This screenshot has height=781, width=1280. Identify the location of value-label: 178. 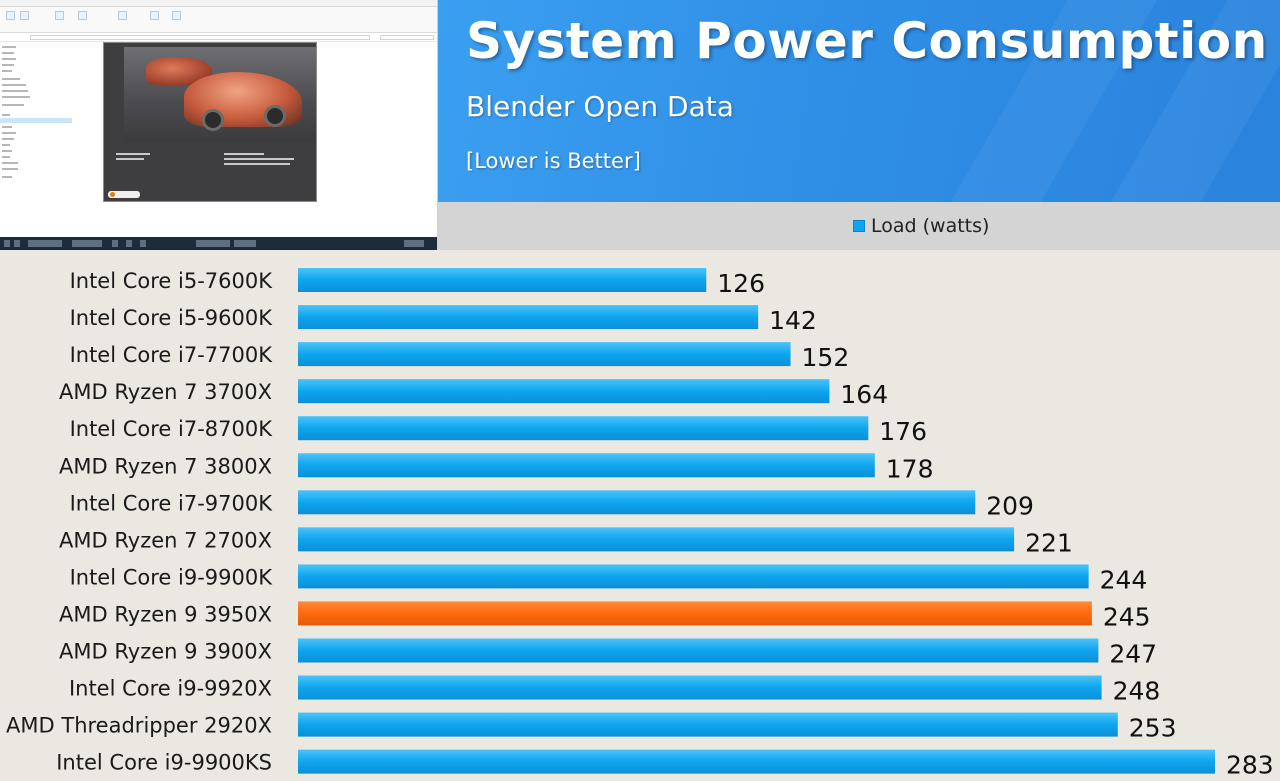
(910, 468).